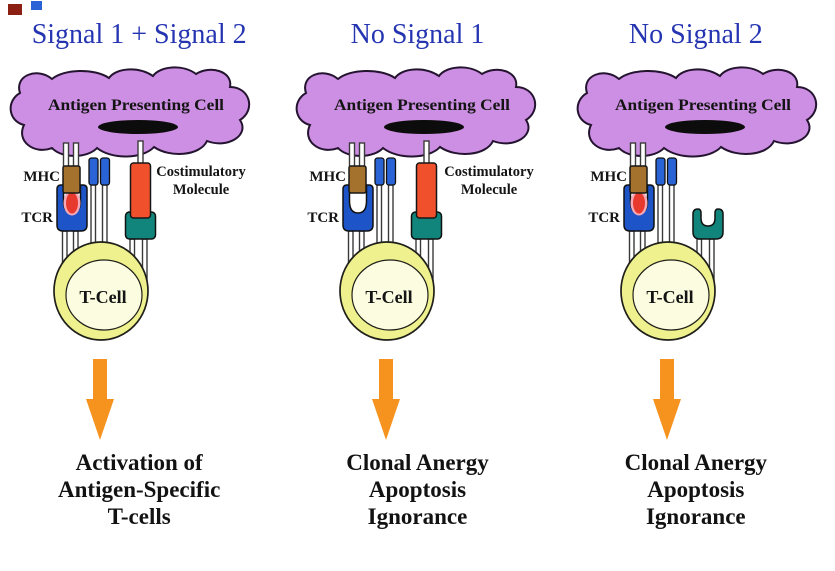 This screenshot has width=835, height=571. Describe the element at coordinates (139, 34) in the screenshot. I see `panel-header: Signal 1 + Signal 2` at that location.